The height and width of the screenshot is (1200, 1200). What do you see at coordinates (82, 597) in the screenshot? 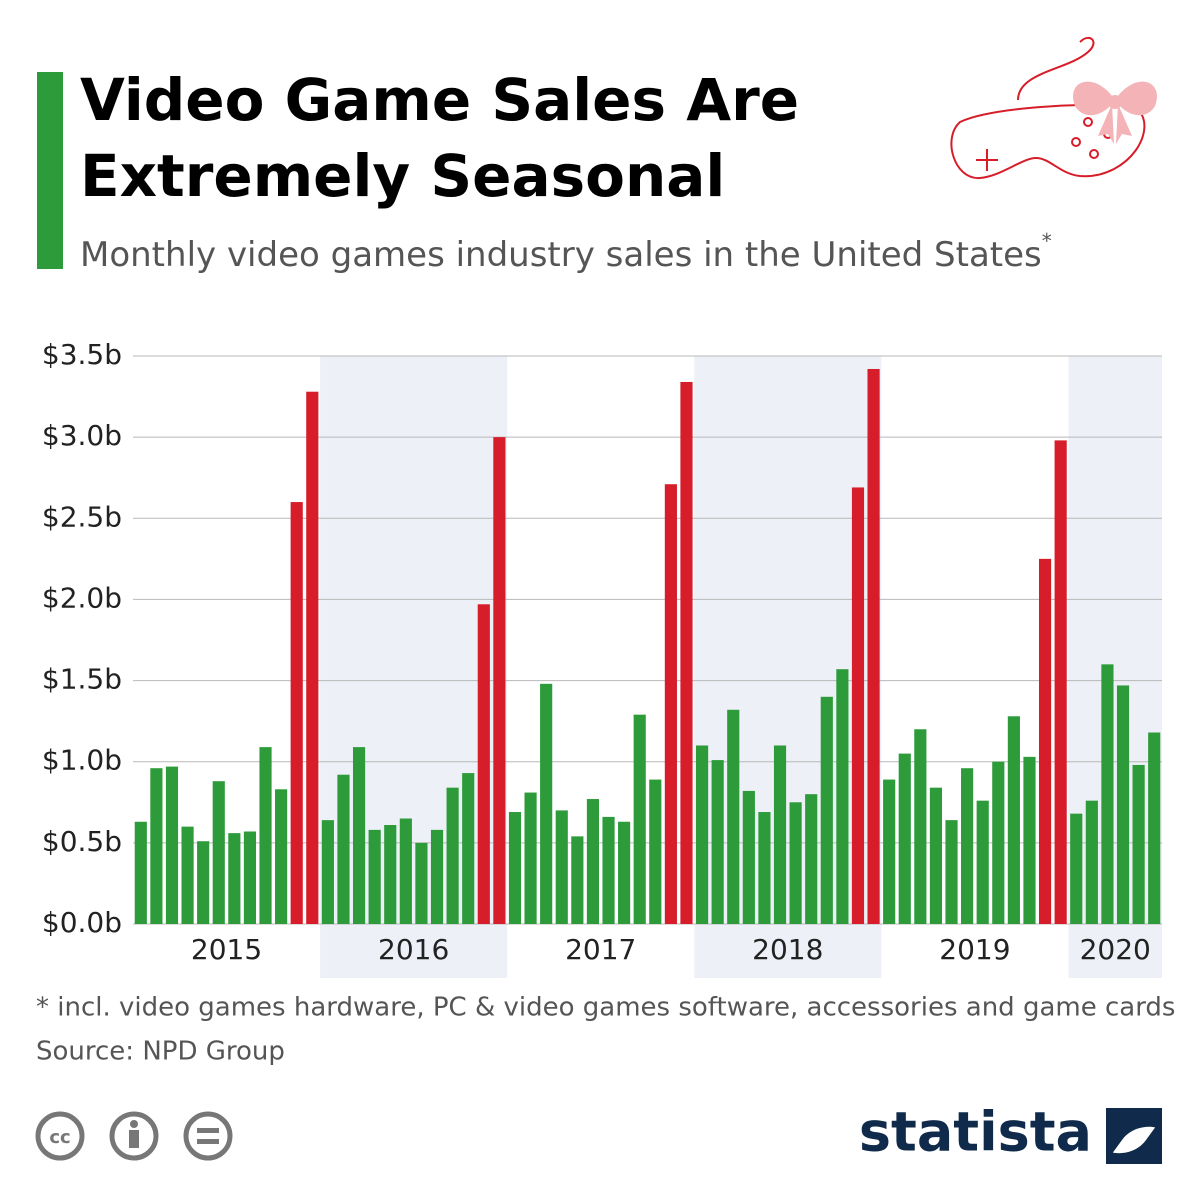
I see `y-tick-label: $2.0b` at bounding box center [82, 597].